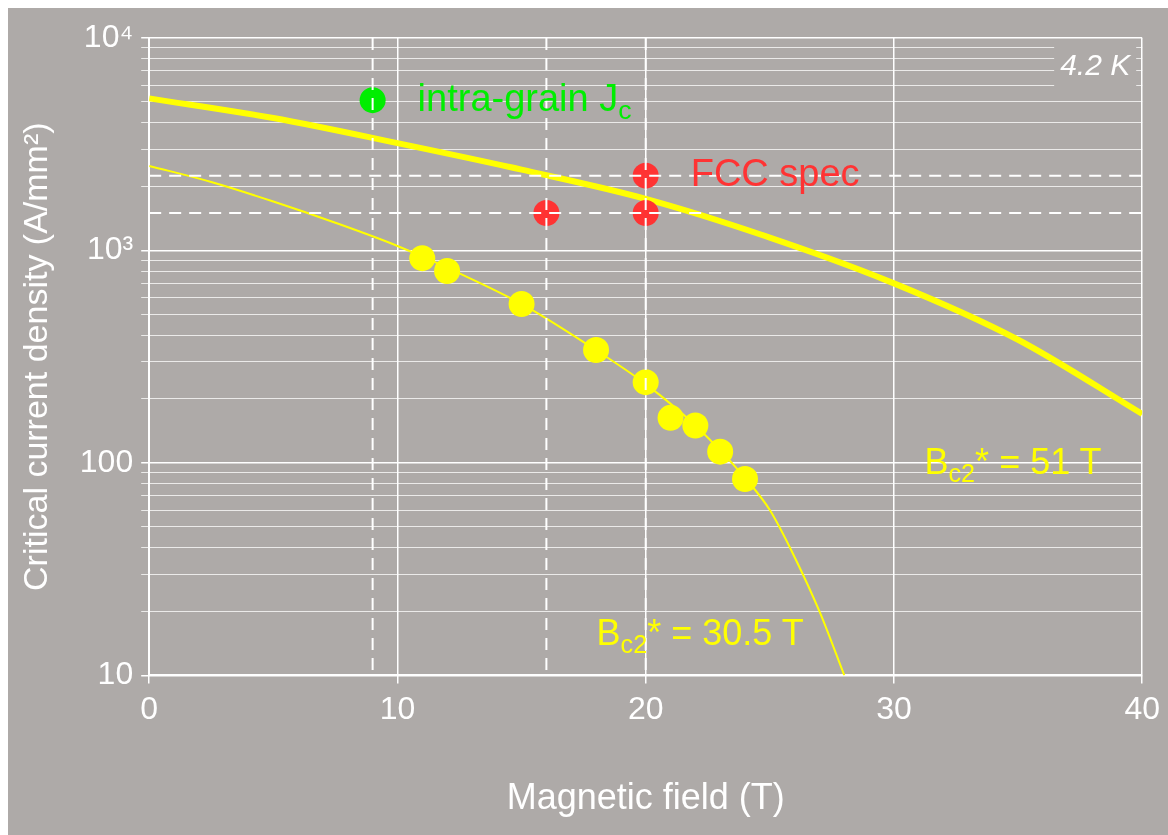  Describe the element at coordinates (34, 356) in the screenshot. I see `y-axis-title: Critical current density (A/mm²)` at that location.